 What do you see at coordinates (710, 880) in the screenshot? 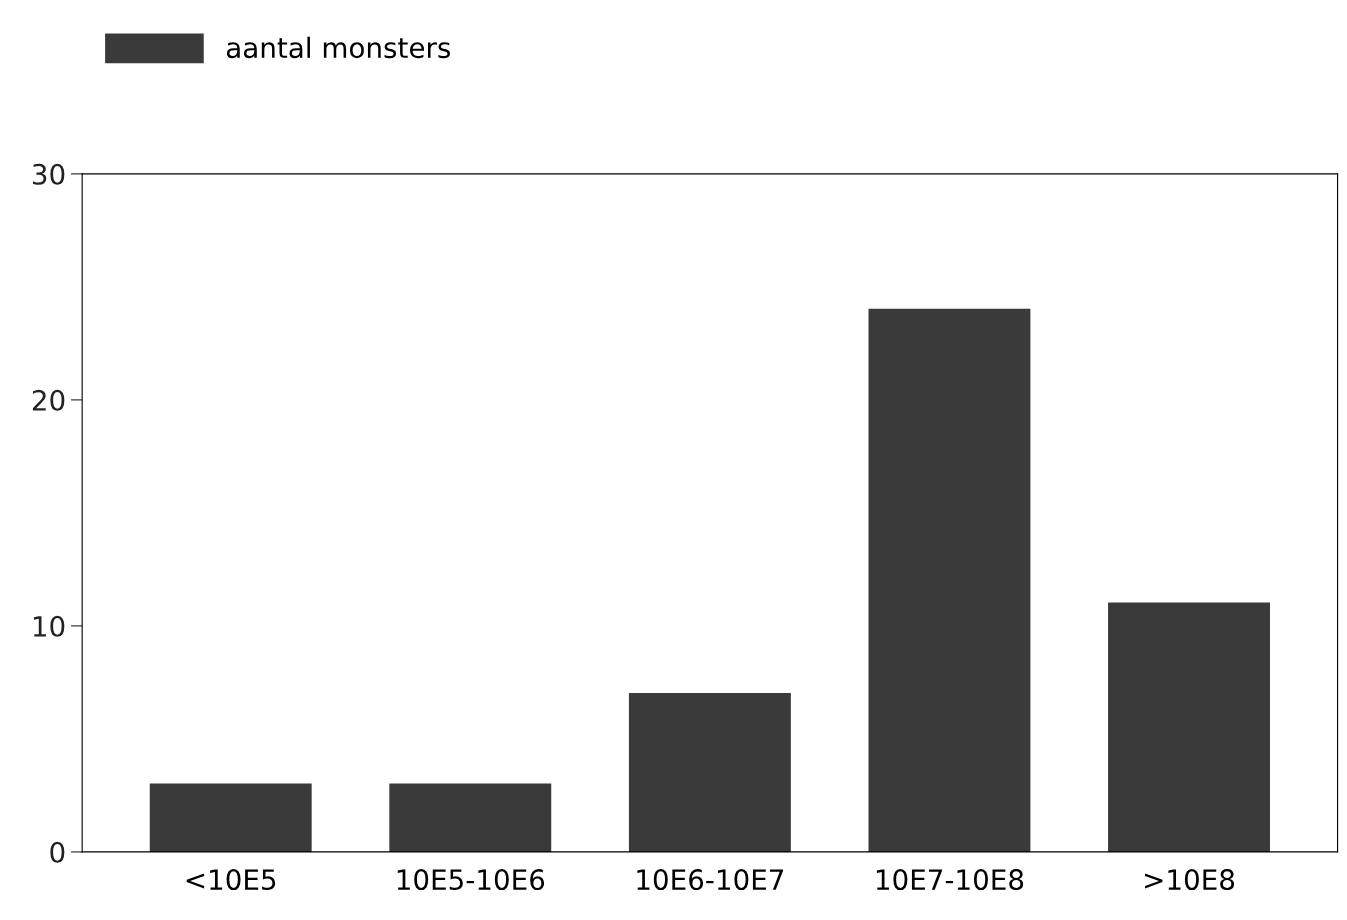
I see `x-tick-label: 10E6-10E7` at bounding box center [710, 880].